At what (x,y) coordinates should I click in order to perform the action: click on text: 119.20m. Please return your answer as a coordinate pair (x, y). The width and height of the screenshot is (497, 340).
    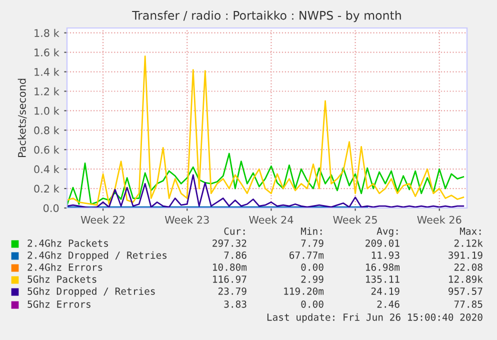
    Looking at the image, I should click on (304, 291).